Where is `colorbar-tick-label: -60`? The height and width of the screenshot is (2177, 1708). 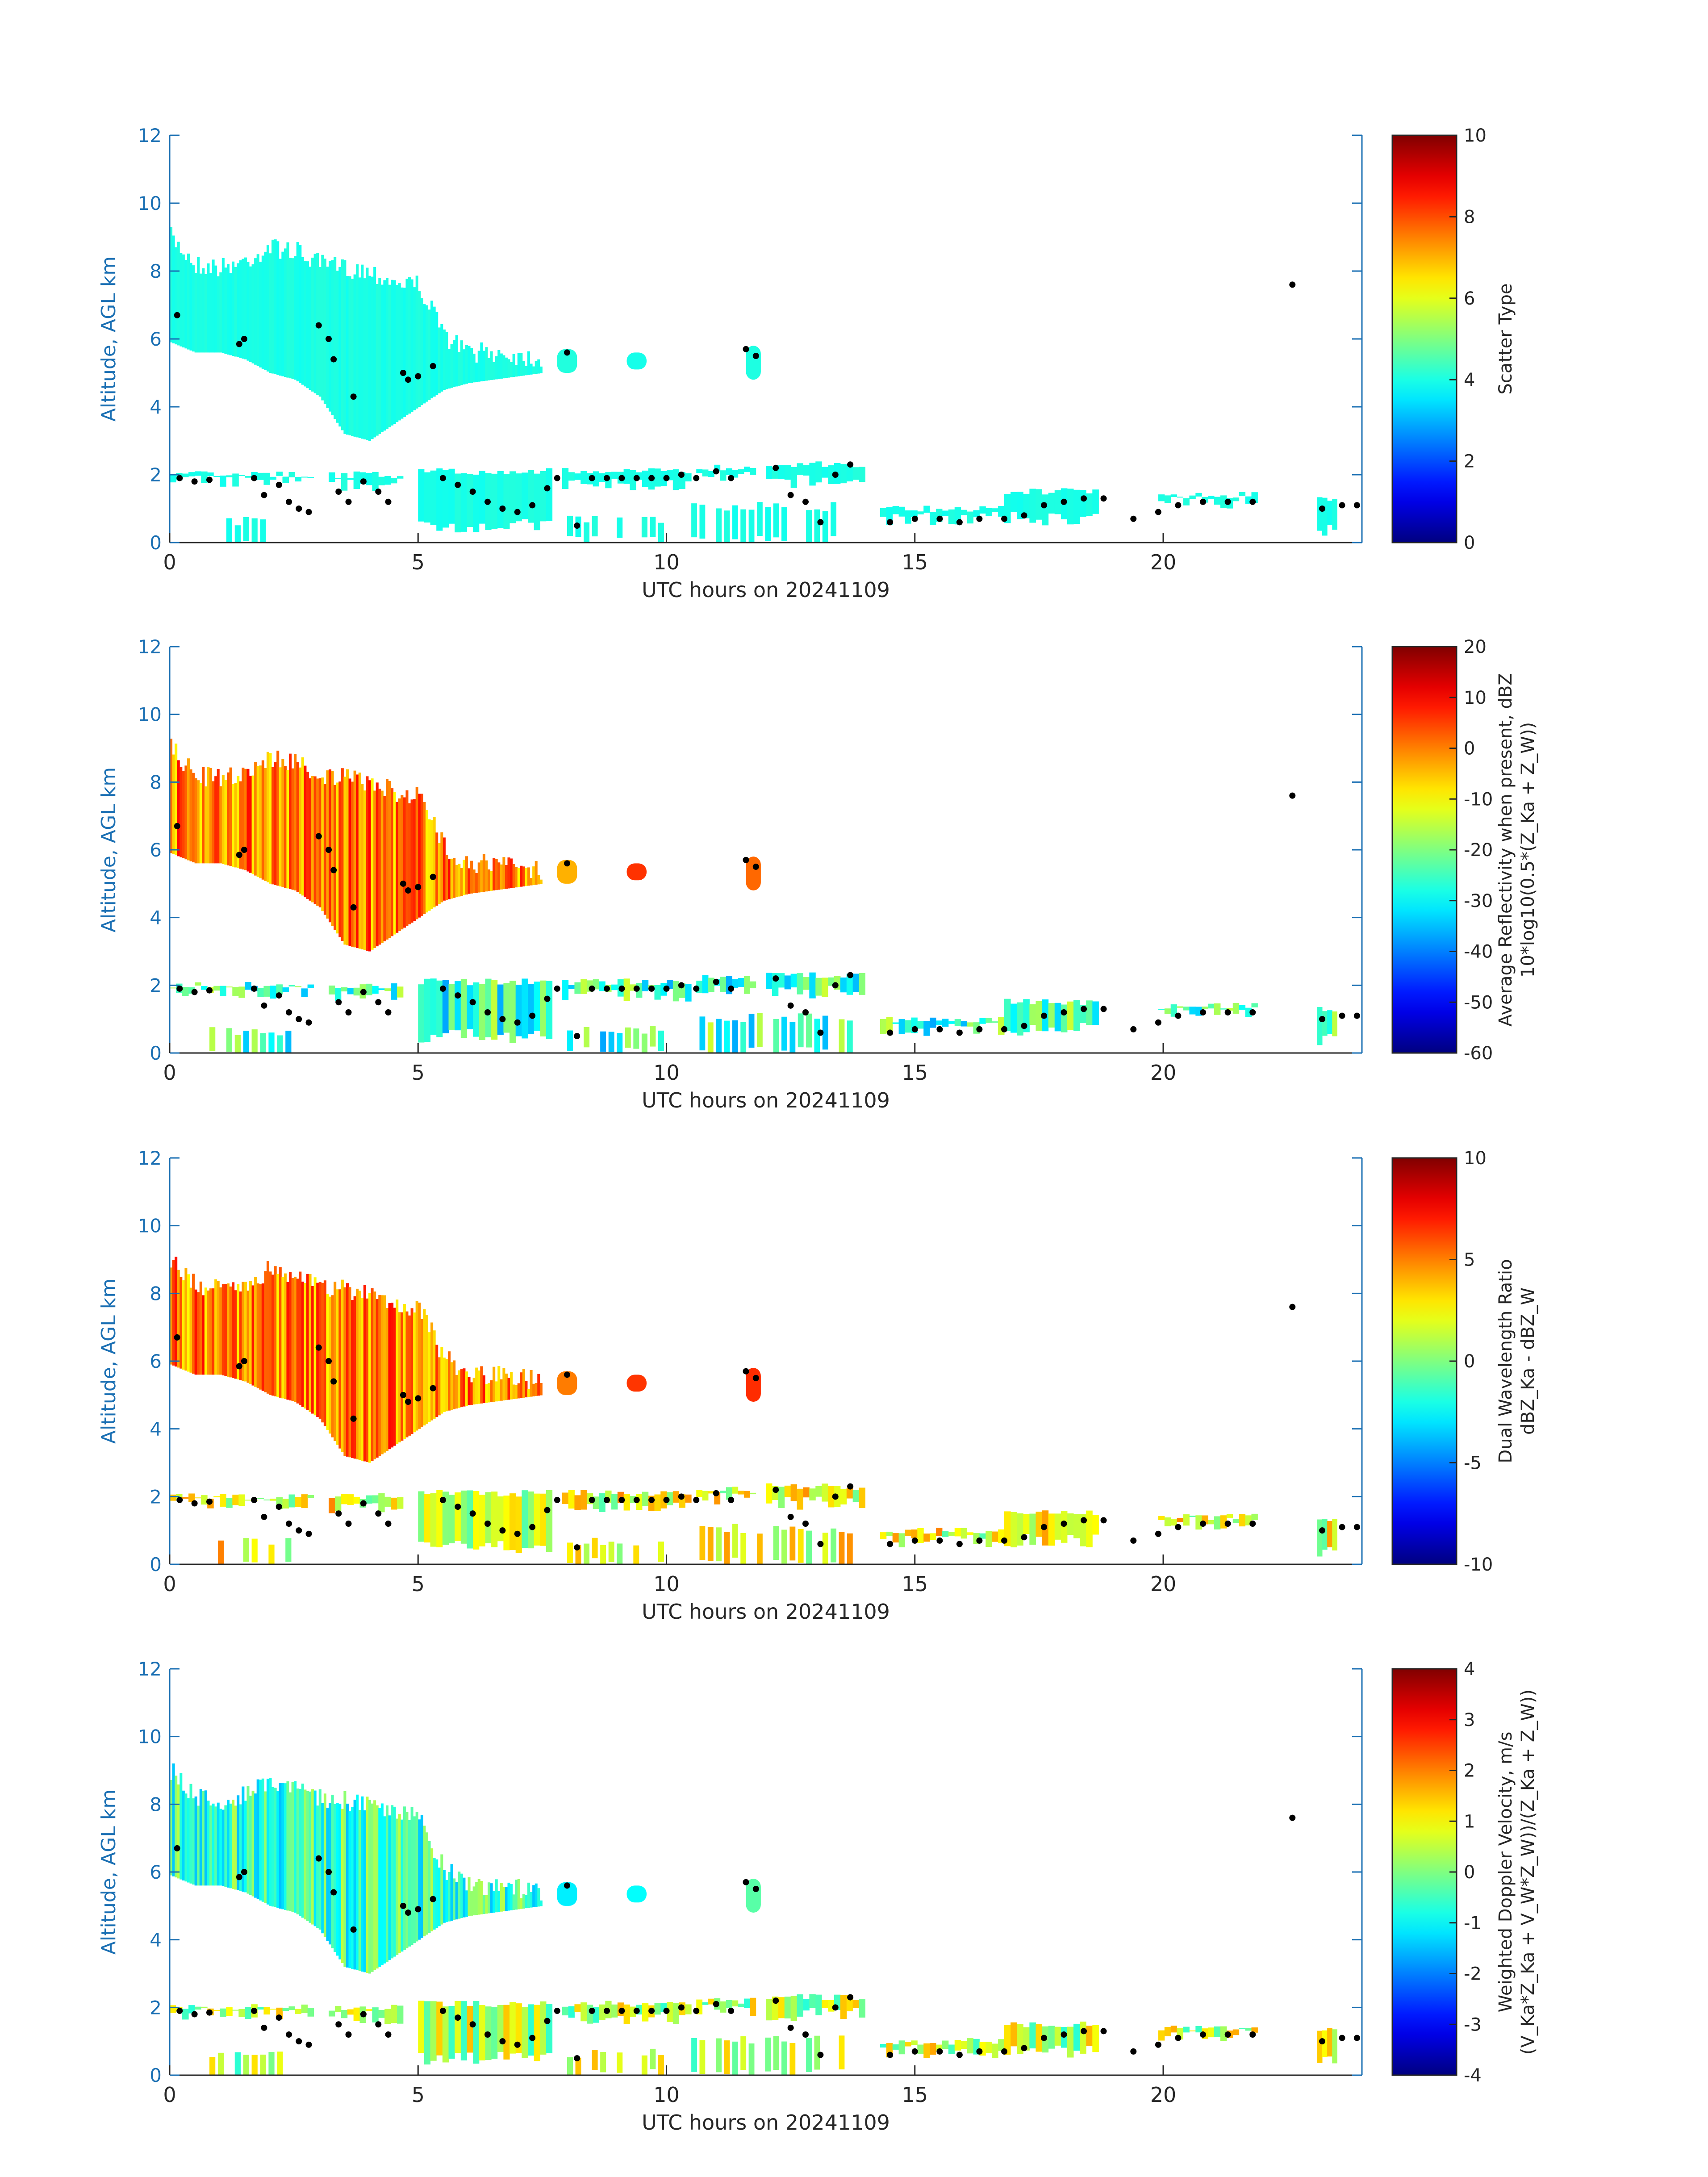 colorbar-tick-label: -60 is located at coordinates (1478, 1053).